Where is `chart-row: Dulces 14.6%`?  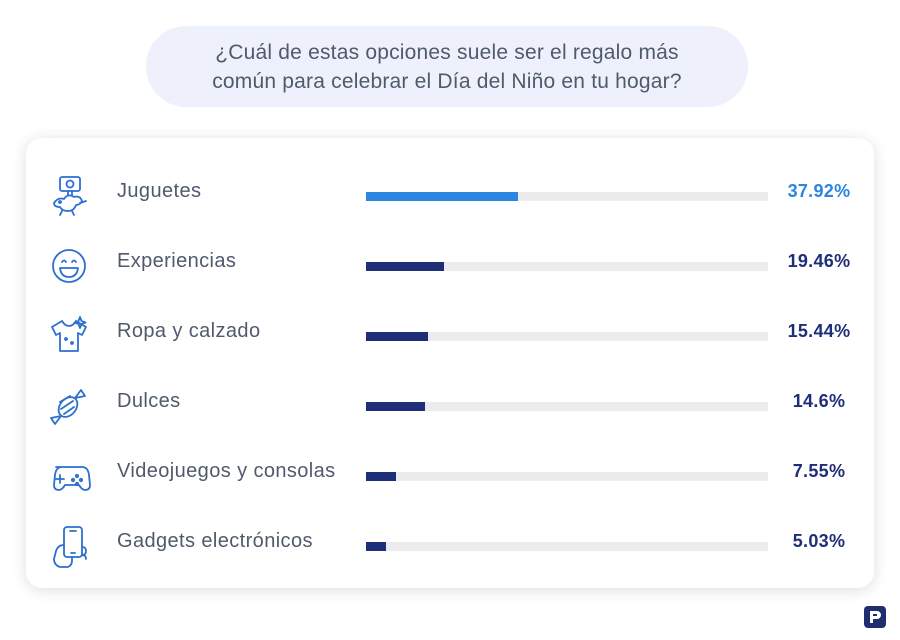
chart-row: Dulces 14.6% is located at coordinates (450, 401).